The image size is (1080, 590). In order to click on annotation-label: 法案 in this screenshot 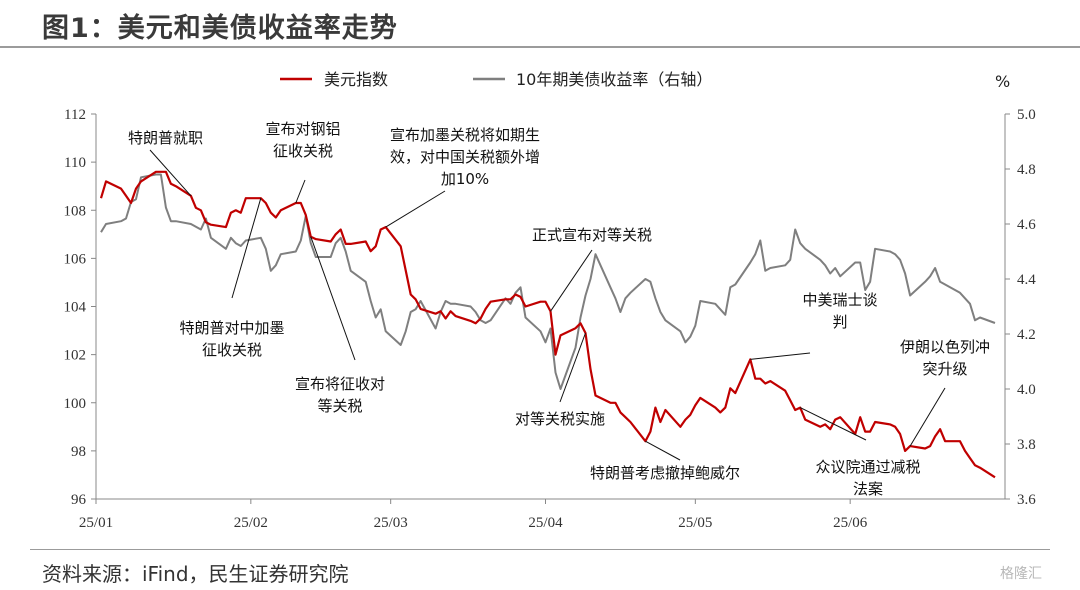, I will do `click(868, 489)`.